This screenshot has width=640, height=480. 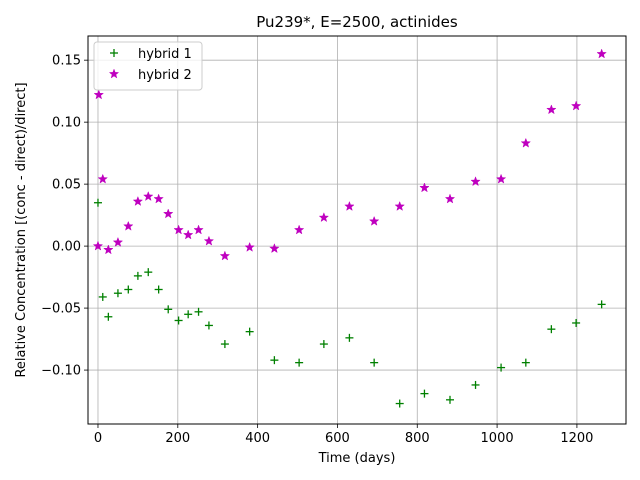 I want to click on legend-label-hybrid-1: hybrid 1, so click(x=165, y=54).